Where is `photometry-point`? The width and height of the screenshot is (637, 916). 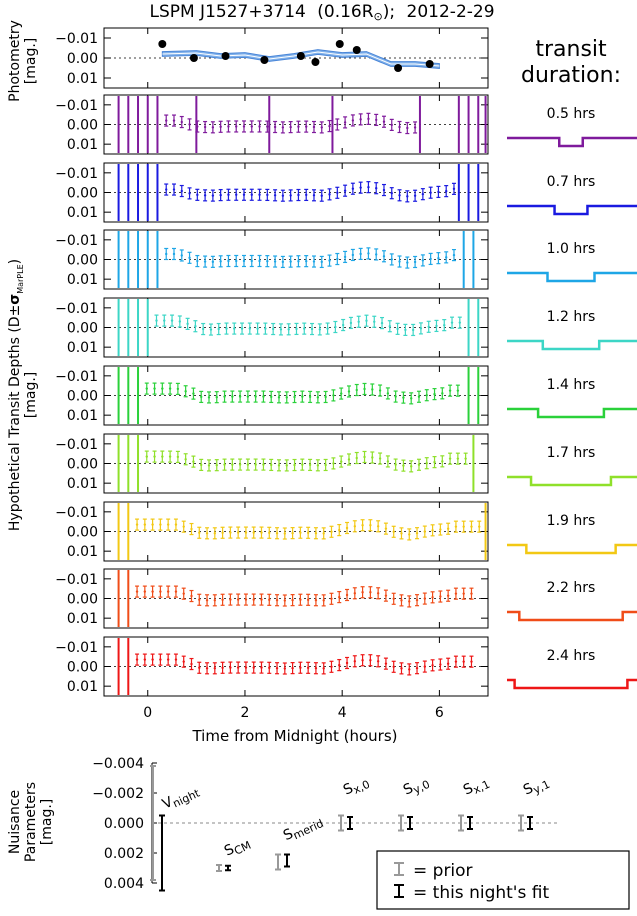
photometry-point is located at coordinates (225, 56).